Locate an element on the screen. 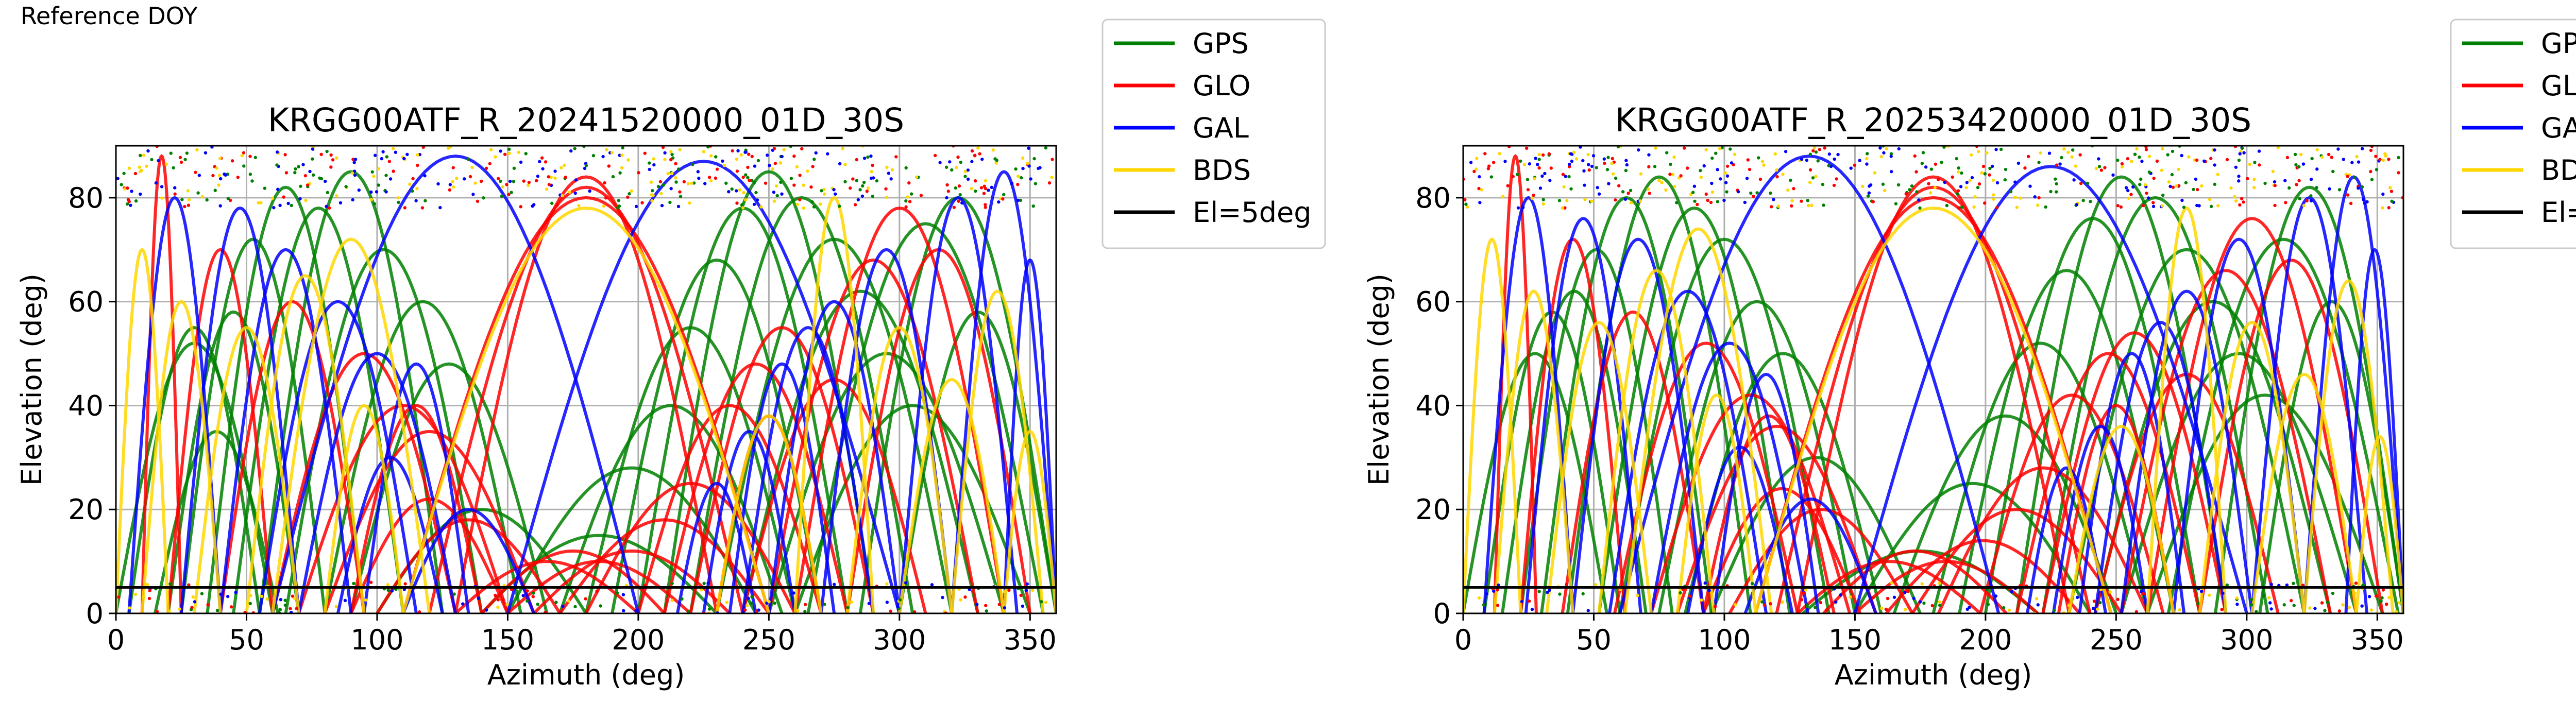  x-tick-label: 300 is located at coordinates (2246, 640).